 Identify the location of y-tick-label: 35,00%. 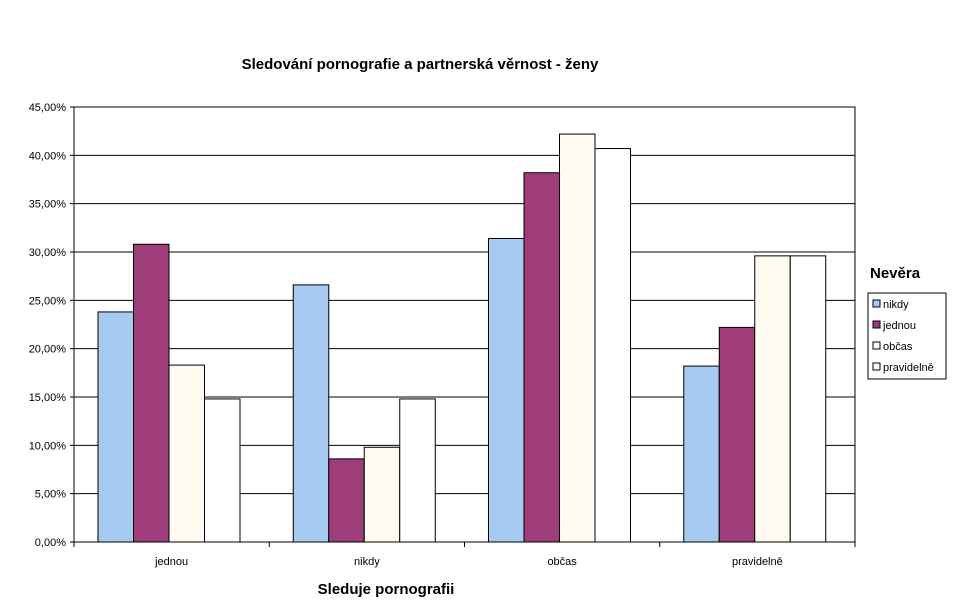
(48, 205).